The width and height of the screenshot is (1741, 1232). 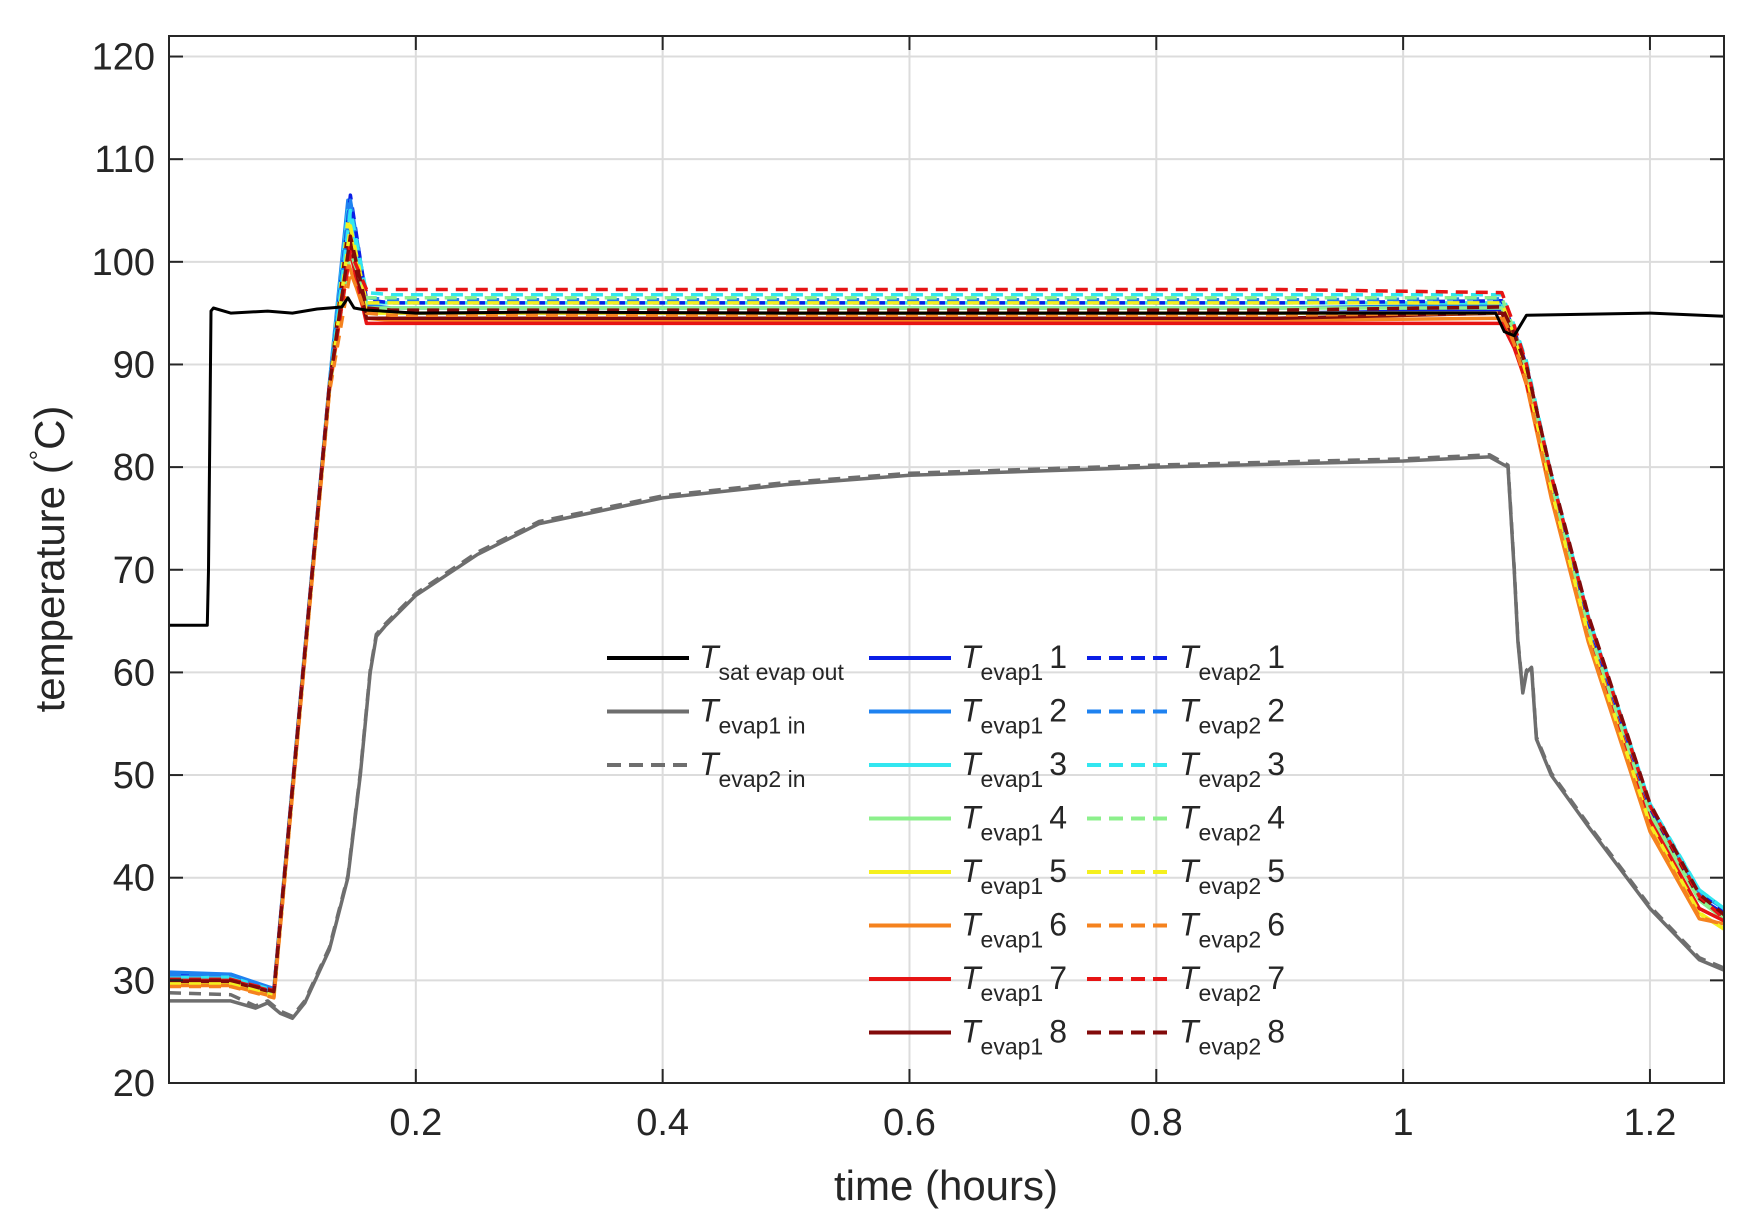 I want to click on y-axis-unit: C), so click(x=49, y=428).